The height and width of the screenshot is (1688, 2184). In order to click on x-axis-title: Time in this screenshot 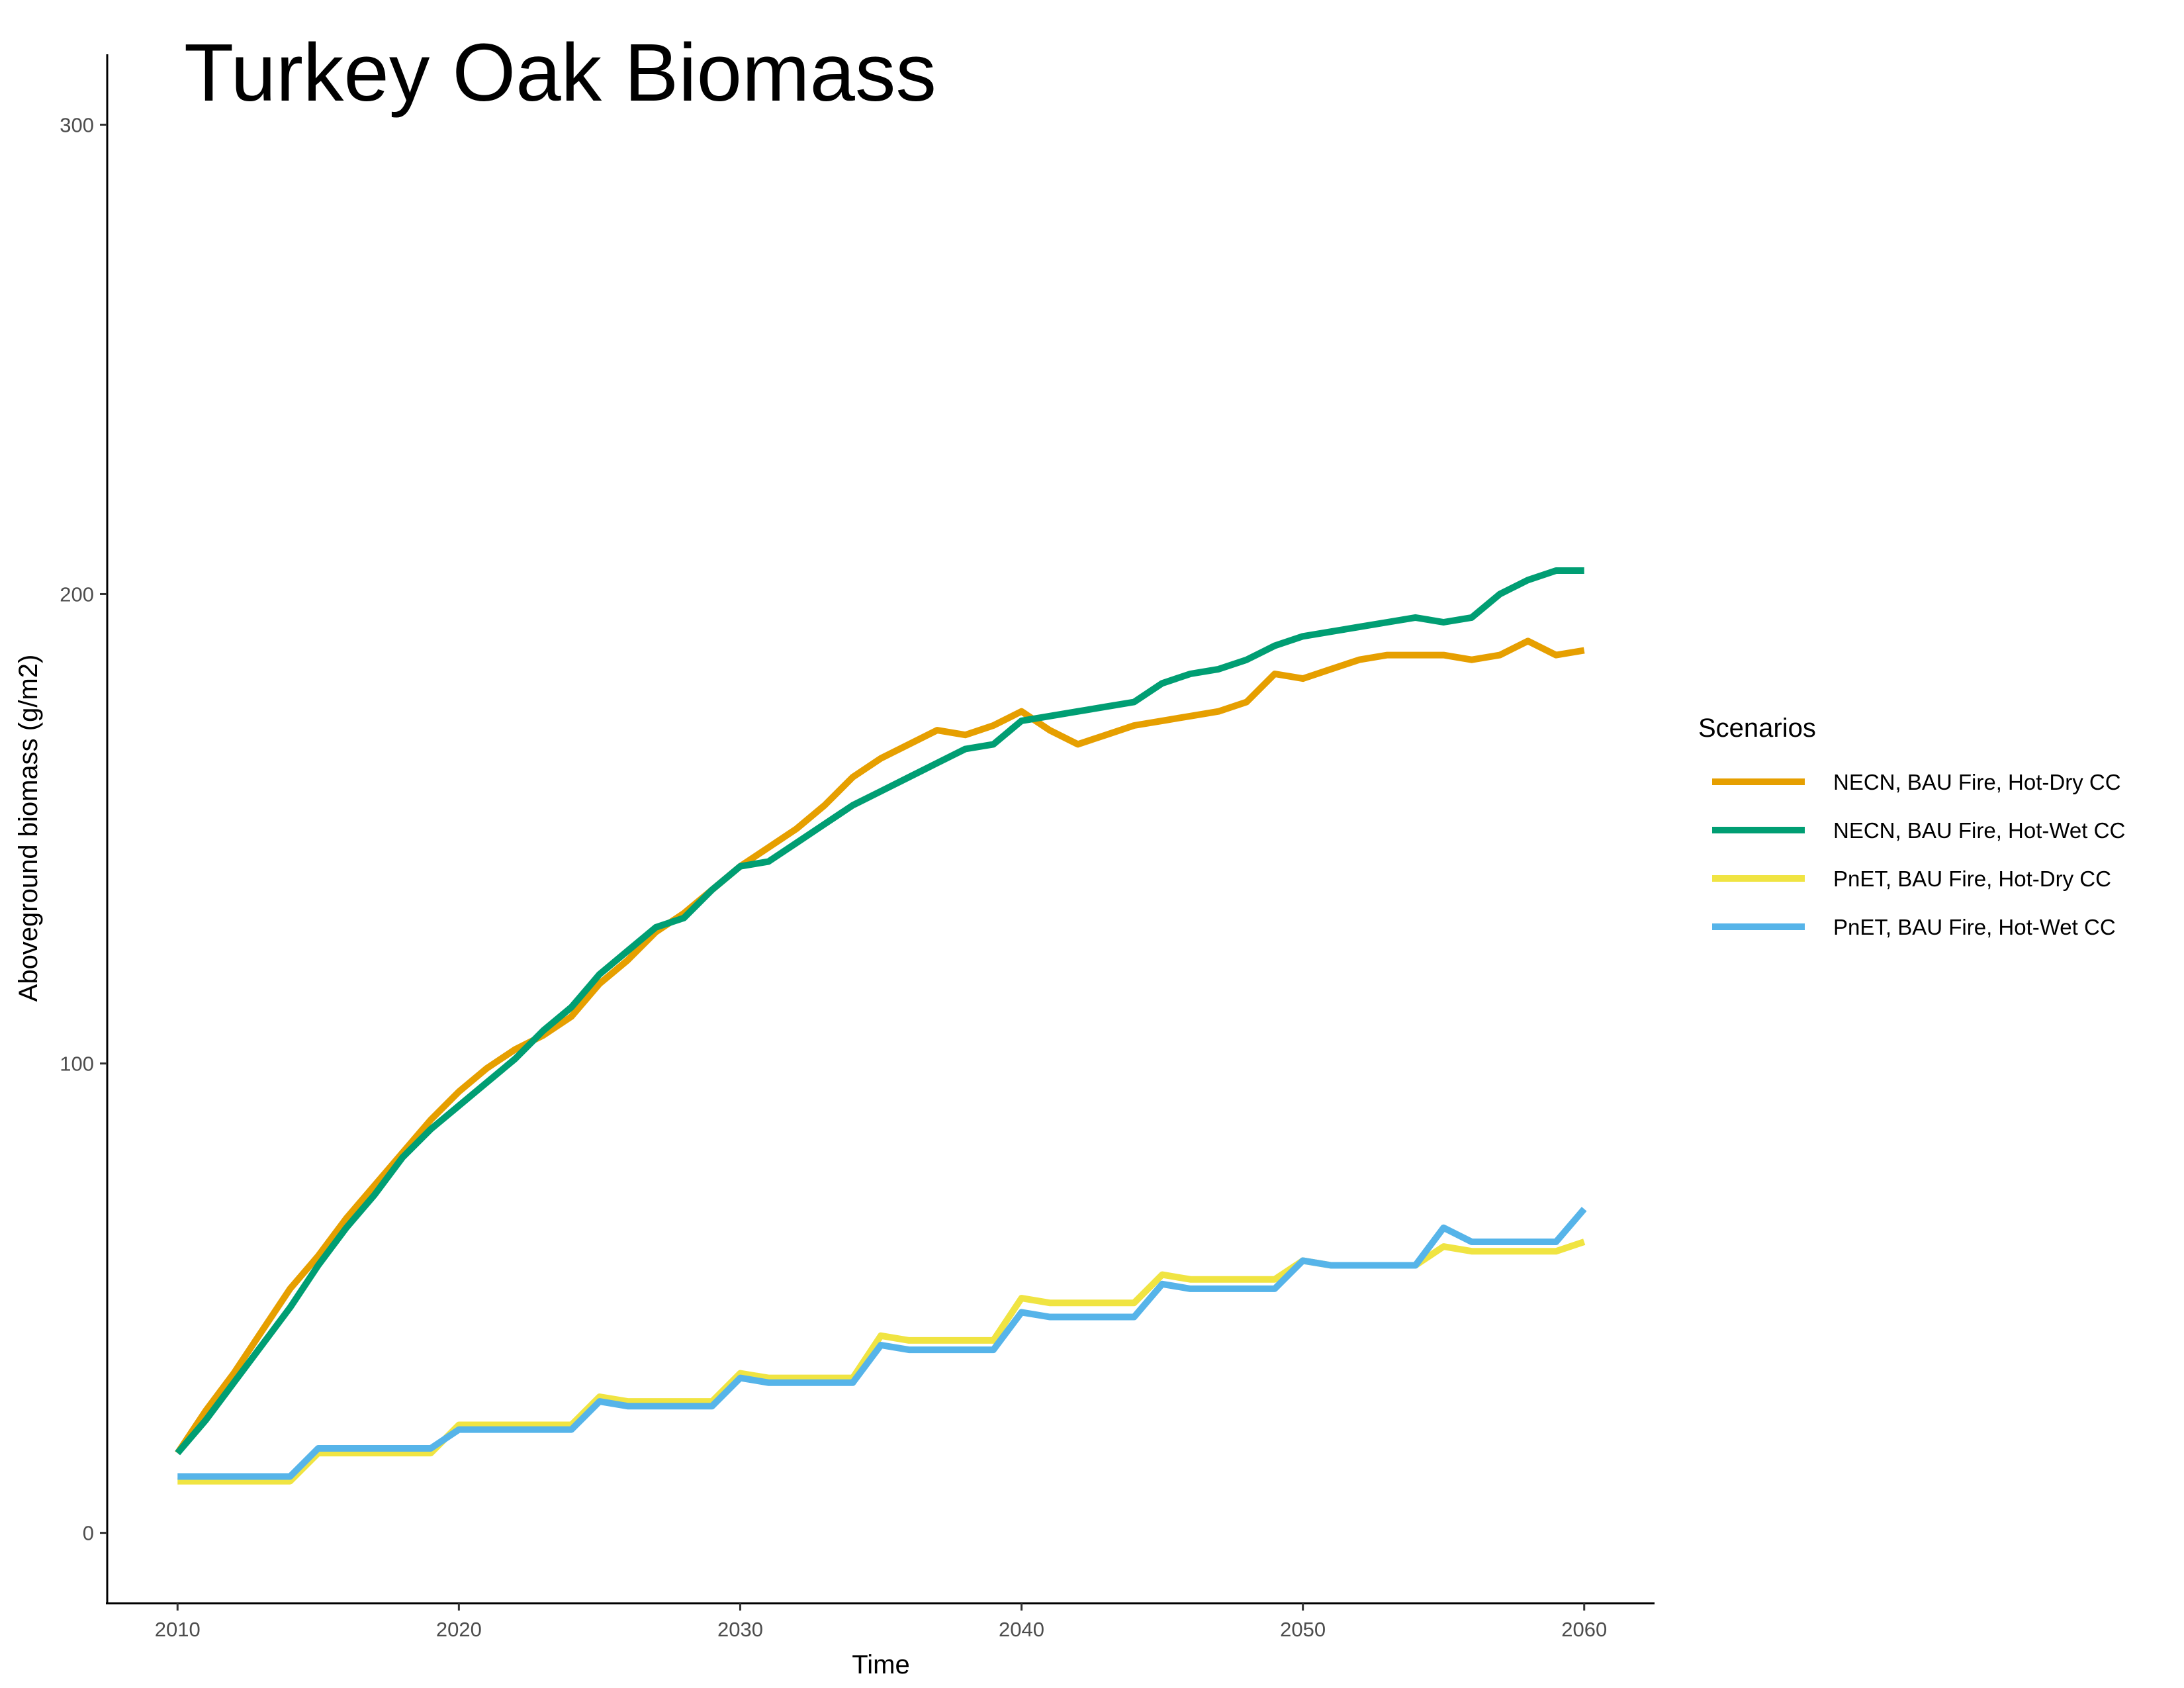, I will do `click(880, 1664)`.